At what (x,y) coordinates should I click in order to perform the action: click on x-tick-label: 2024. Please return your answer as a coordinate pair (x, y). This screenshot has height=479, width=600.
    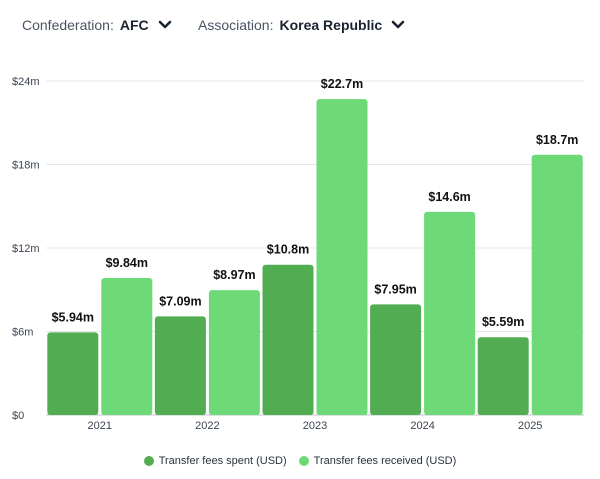
    Looking at the image, I should click on (422, 426).